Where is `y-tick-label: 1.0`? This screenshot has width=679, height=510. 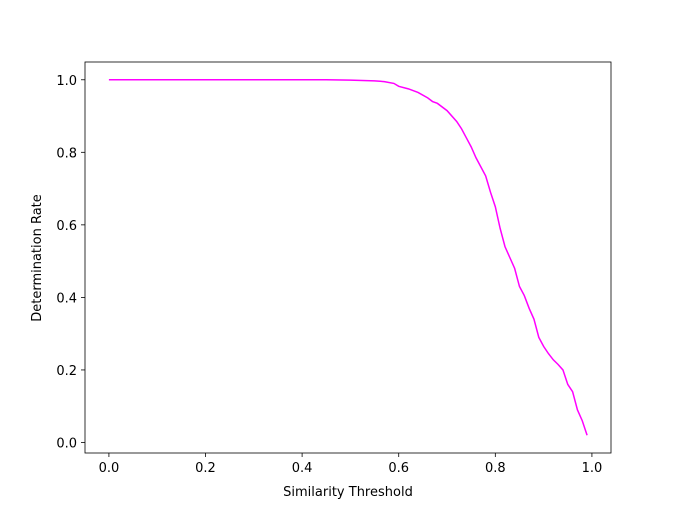 y-tick-label: 1.0 is located at coordinates (66, 81).